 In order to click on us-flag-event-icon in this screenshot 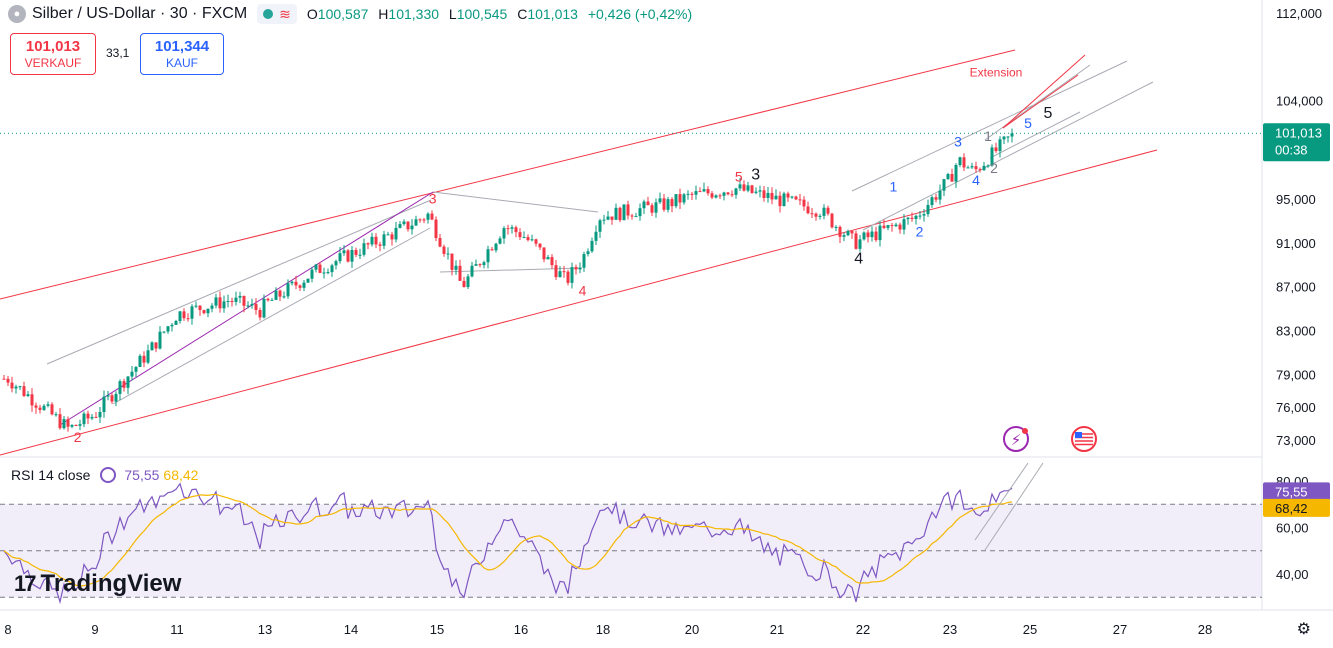, I will do `click(1084, 439)`.